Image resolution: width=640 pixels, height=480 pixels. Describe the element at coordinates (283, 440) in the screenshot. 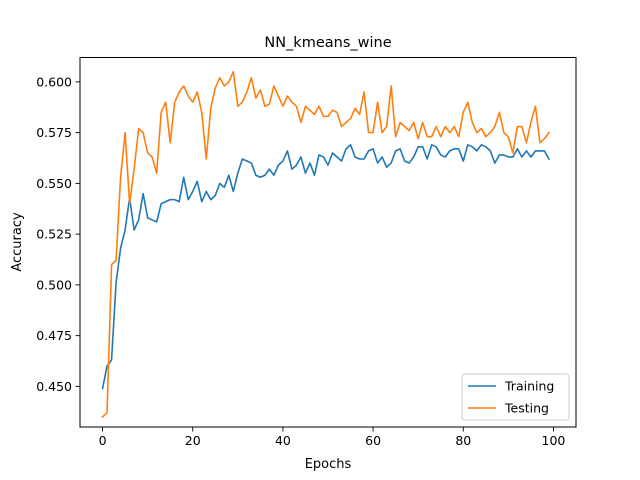

I see `x-tick-label: 40` at that location.